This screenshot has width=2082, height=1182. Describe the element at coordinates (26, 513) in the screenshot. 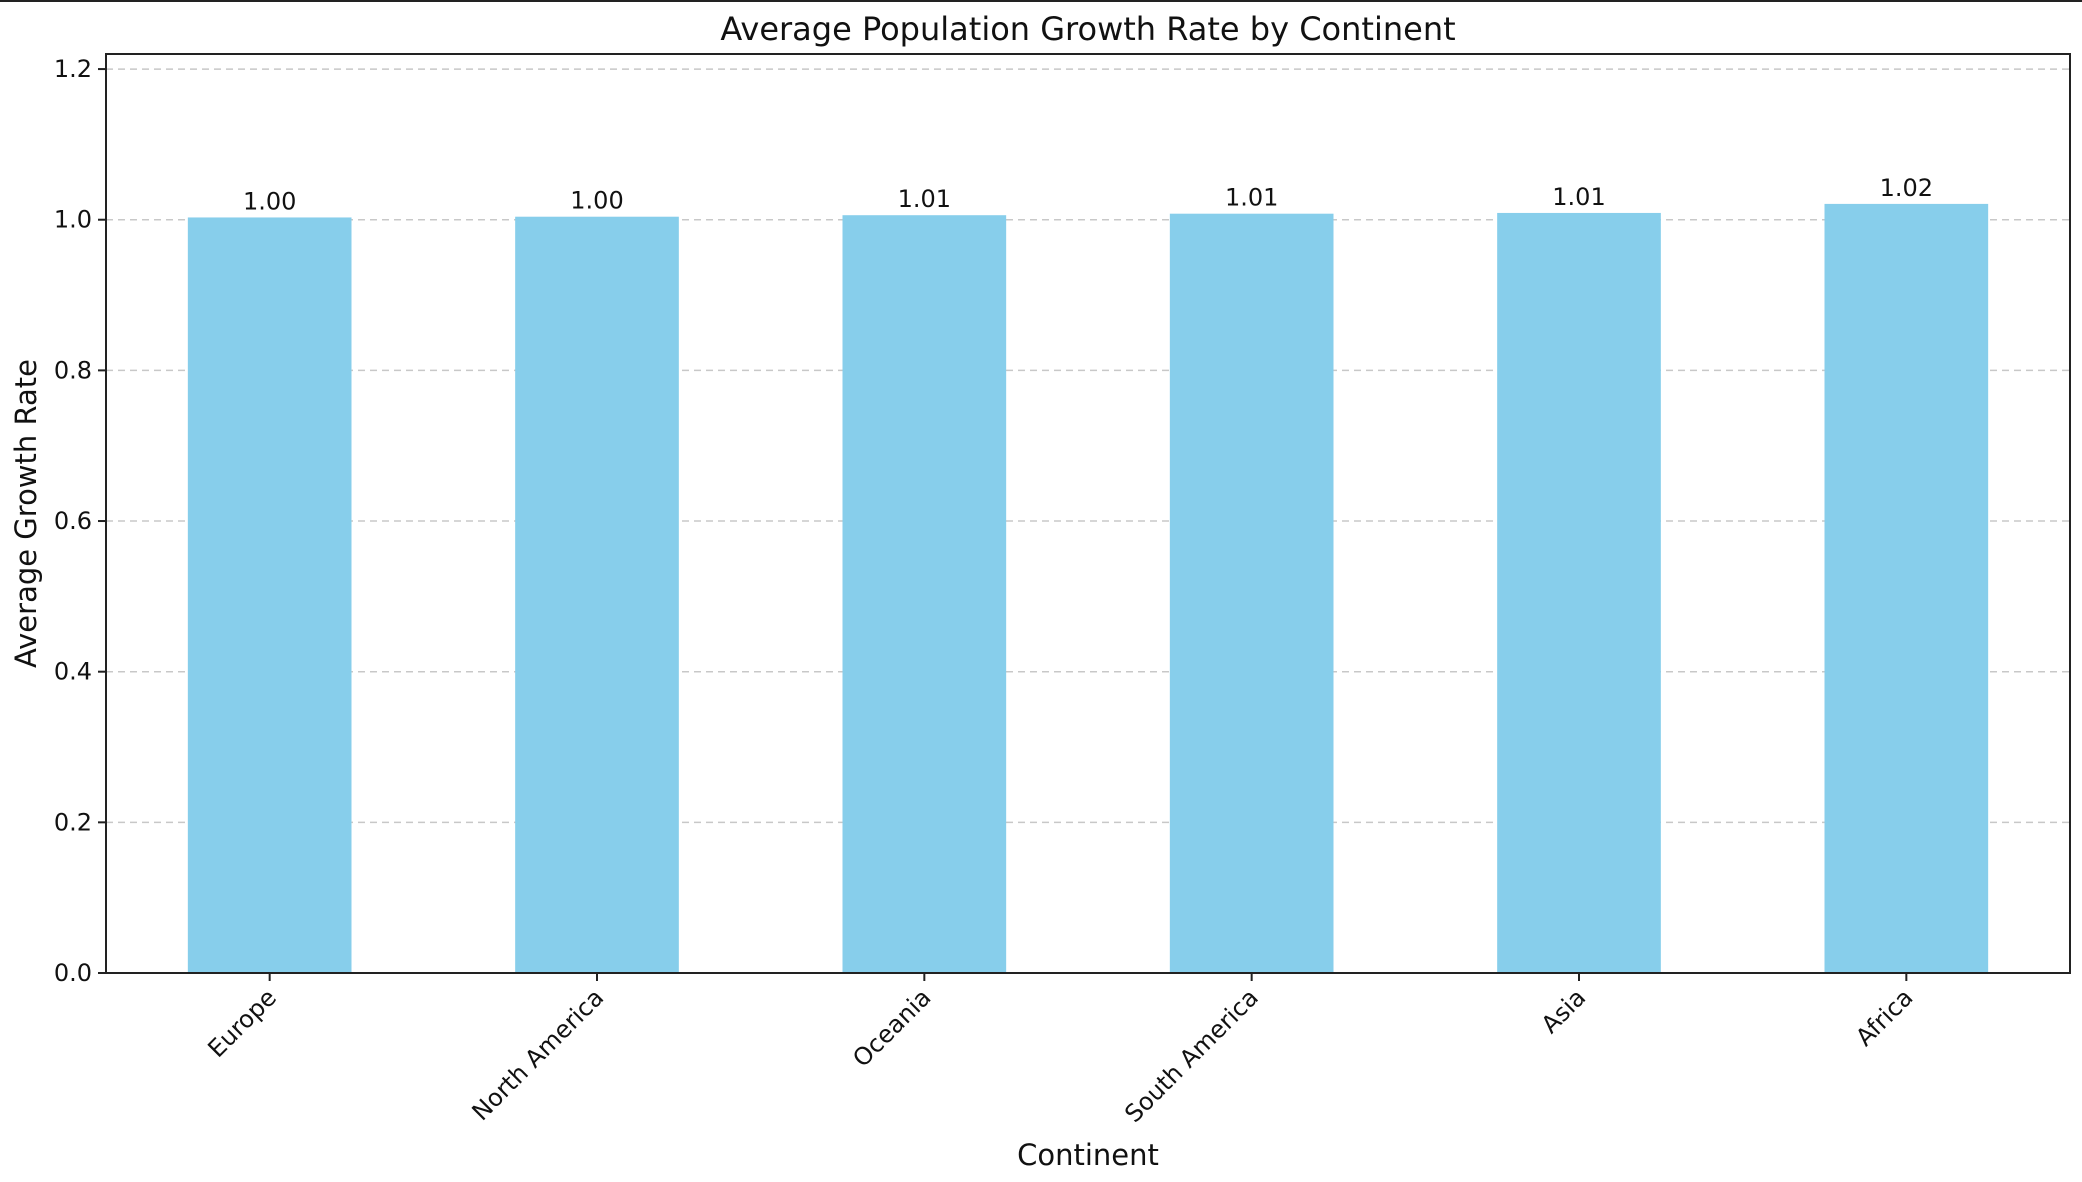

I see `y-axis-label: Average Growth Rate` at that location.